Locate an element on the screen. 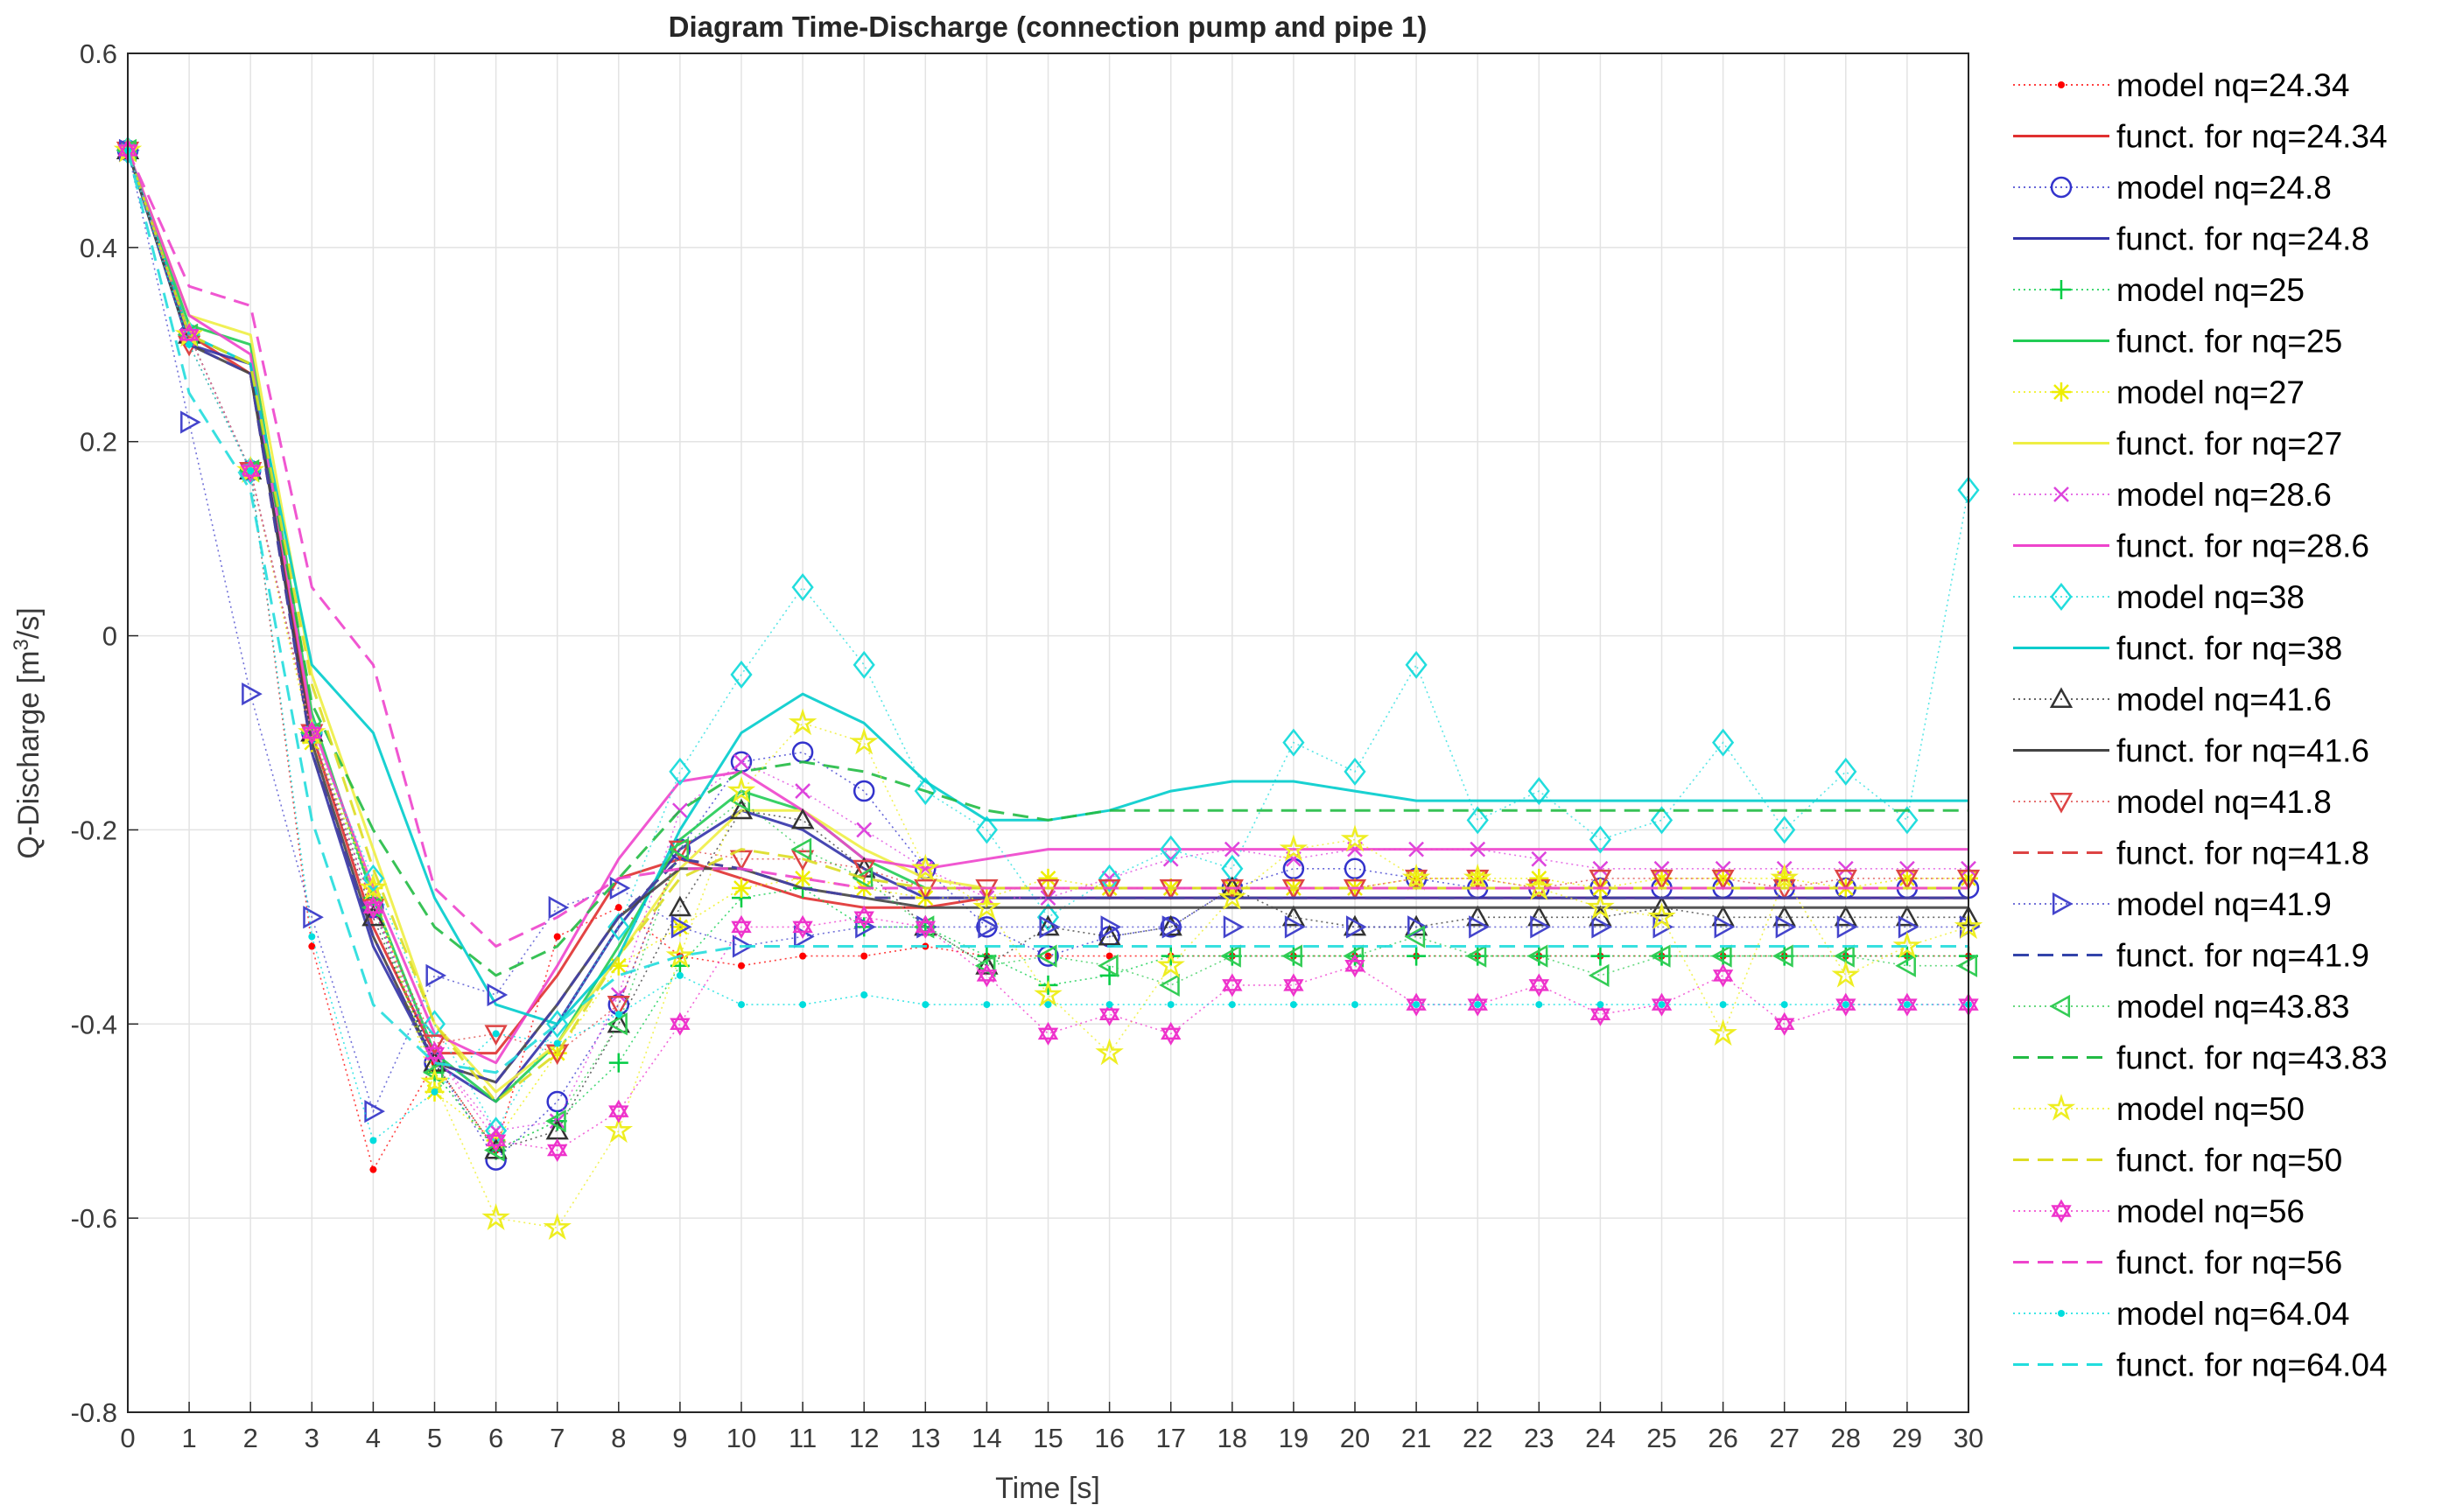 Image resolution: width=2449 pixels, height=1512 pixels. legend-entry: model nq=56 is located at coordinates (2159, 1211).